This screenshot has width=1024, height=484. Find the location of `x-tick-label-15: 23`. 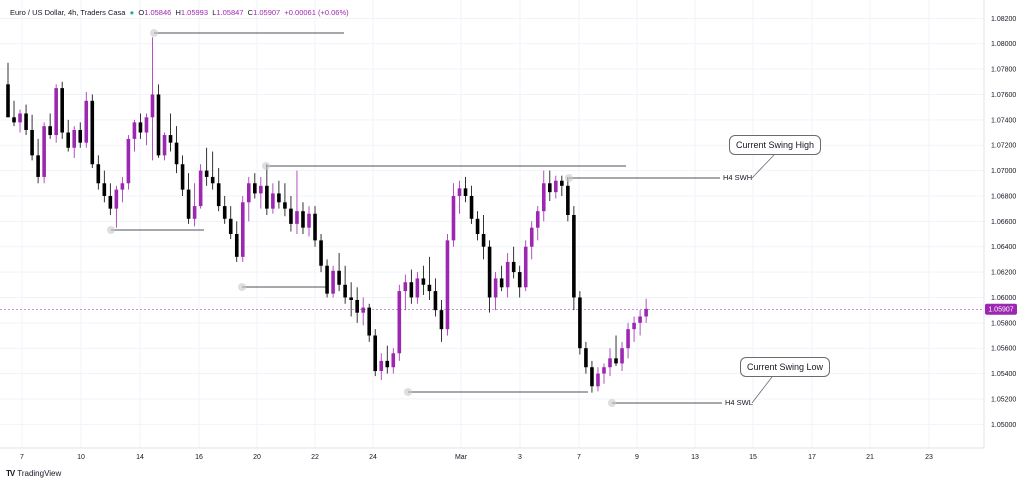

x-tick-label-15: 23 is located at coordinates (929, 457).